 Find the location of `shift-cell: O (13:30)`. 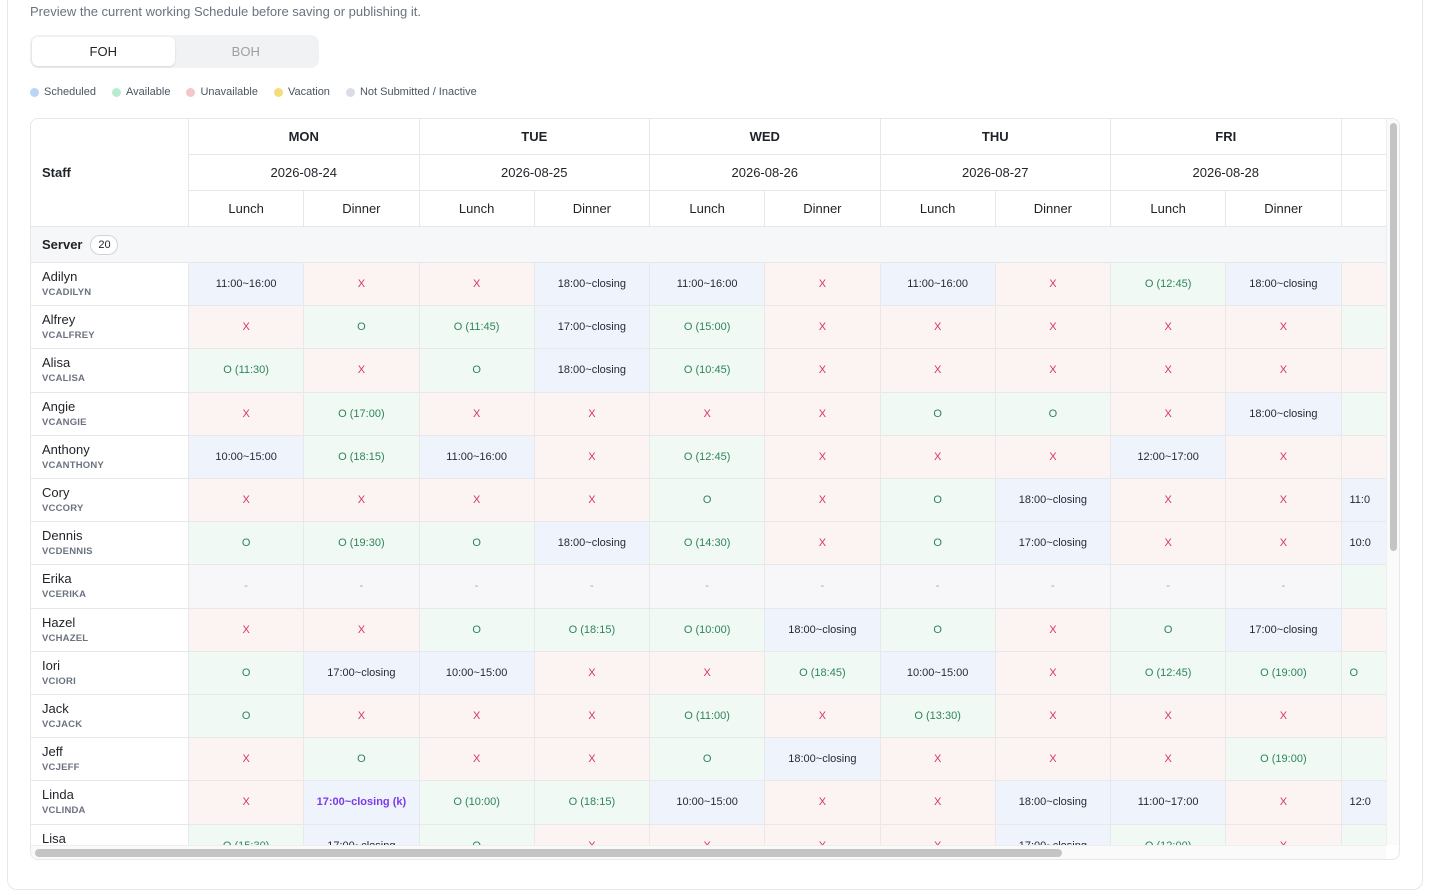

shift-cell: O (13:30) is located at coordinates (938, 717).